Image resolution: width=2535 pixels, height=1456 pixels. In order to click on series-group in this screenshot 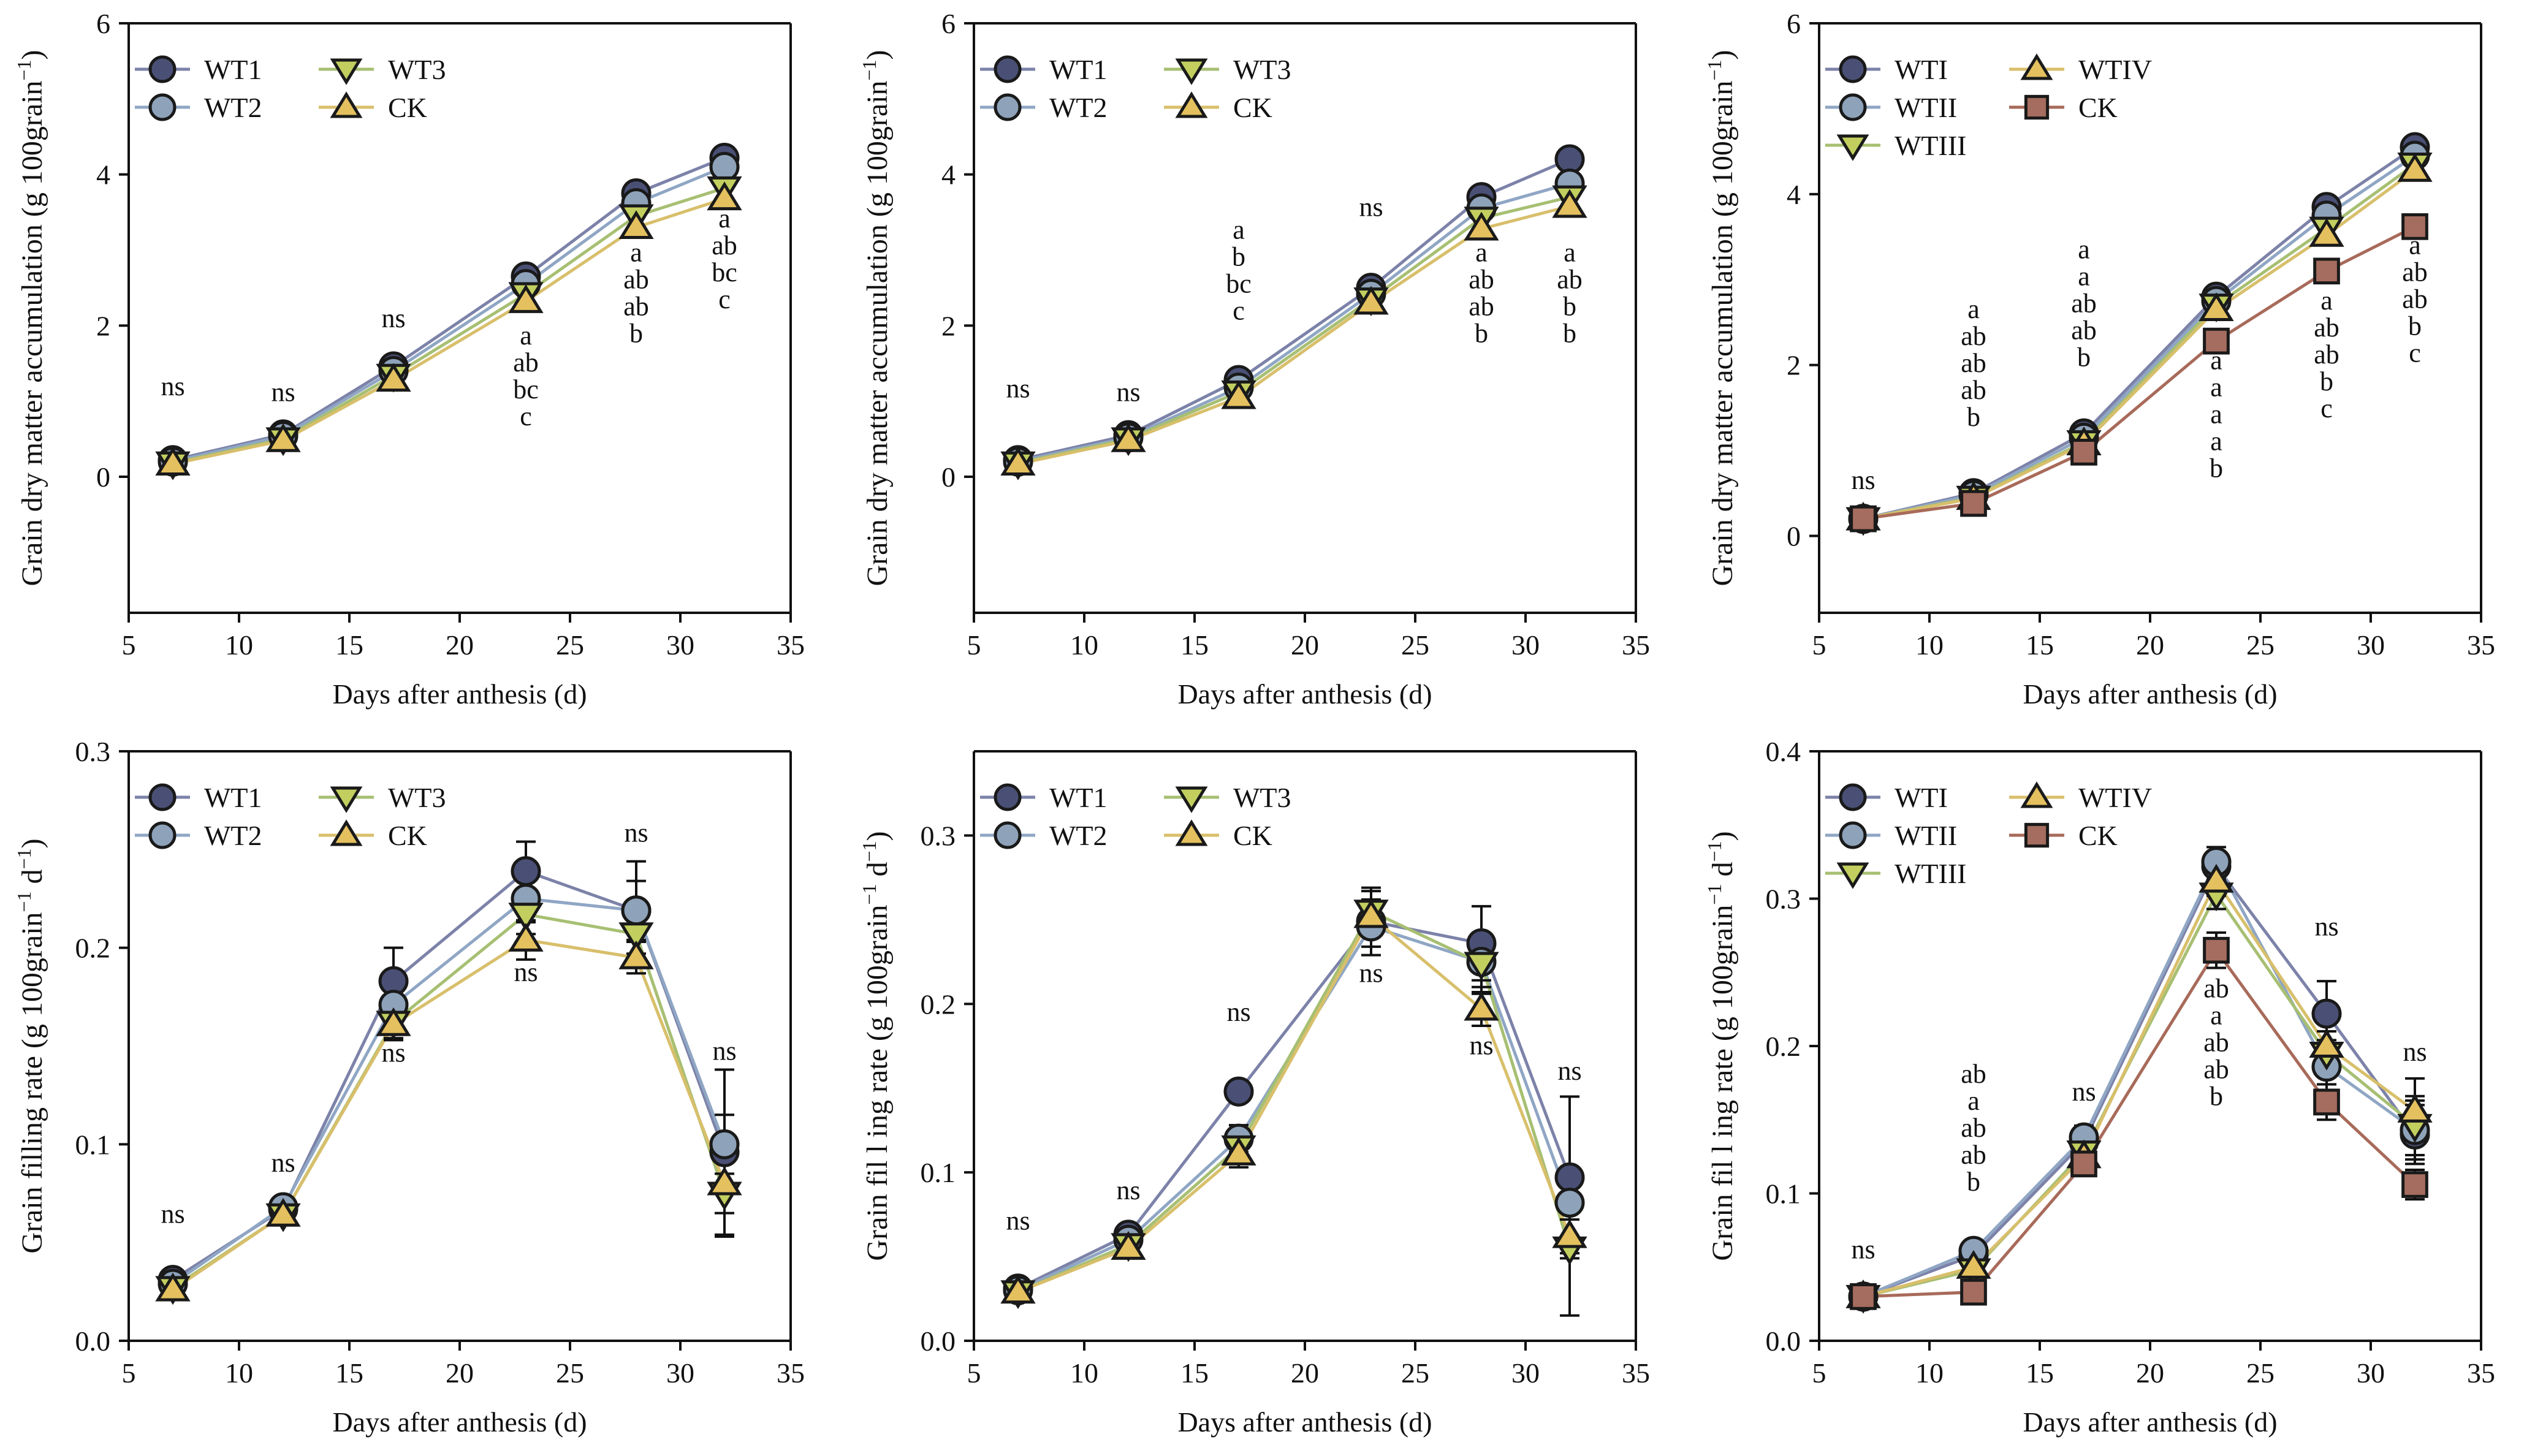, I will do `click(1293, 1101)`.